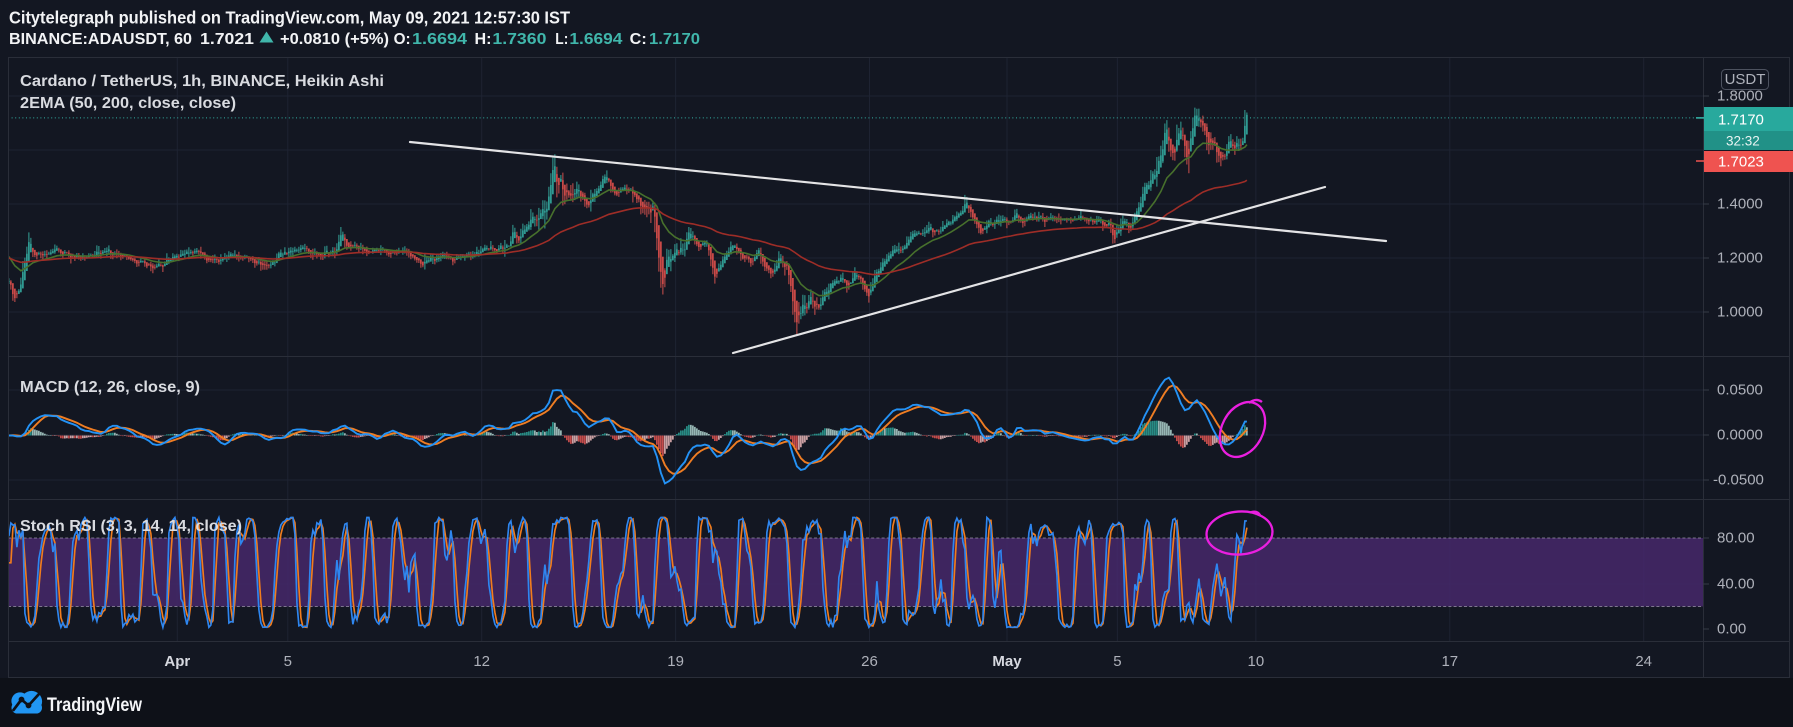 The height and width of the screenshot is (727, 1793). I want to click on svg-text: 1.0000, so click(1740, 312).